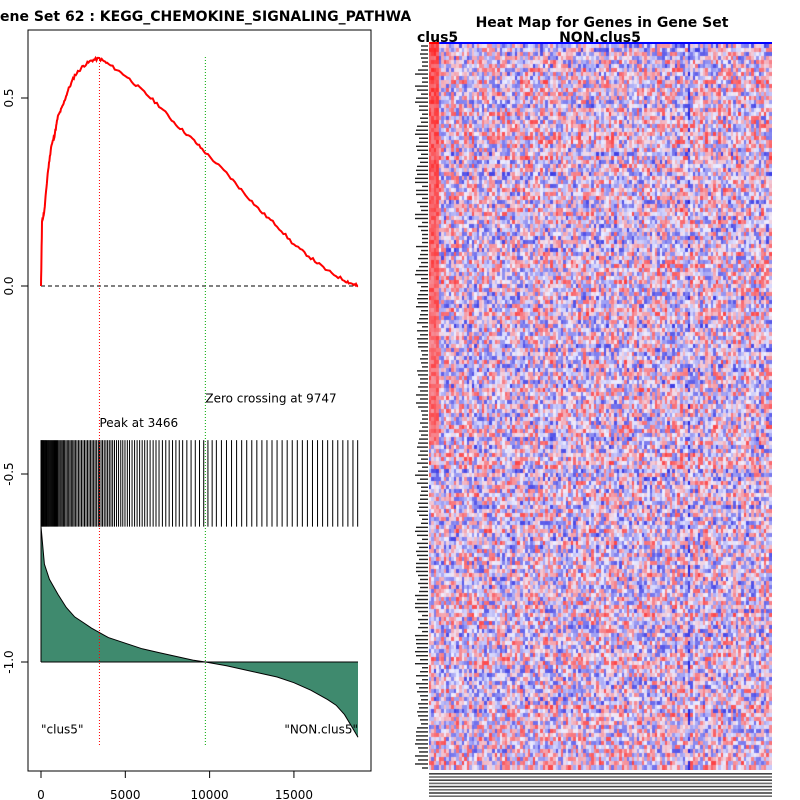 The image size is (800, 800). Describe the element at coordinates (199, 171) in the screenshot. I see `running-es-line` at that location.